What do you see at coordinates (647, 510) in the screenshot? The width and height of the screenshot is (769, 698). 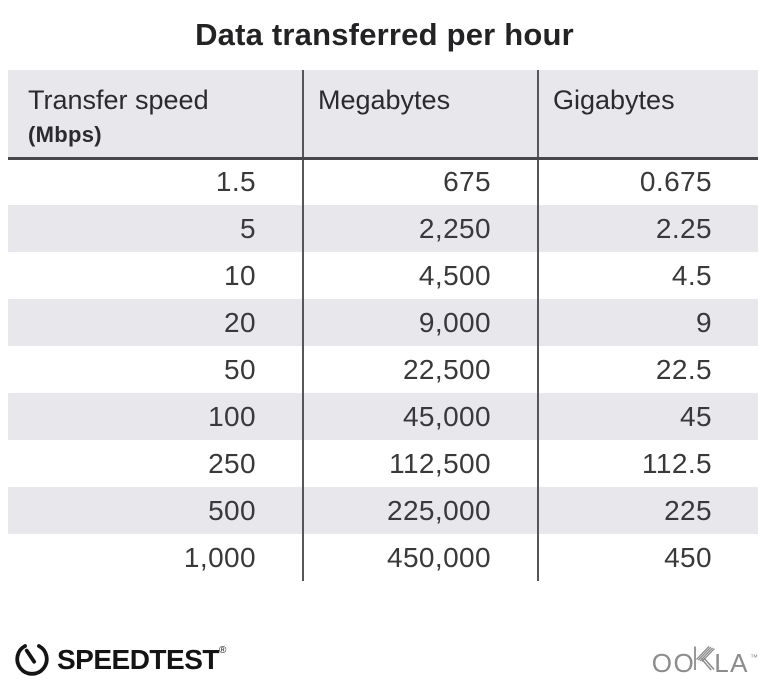 I see `table-cell: 225` at bounding box center [647, 510].